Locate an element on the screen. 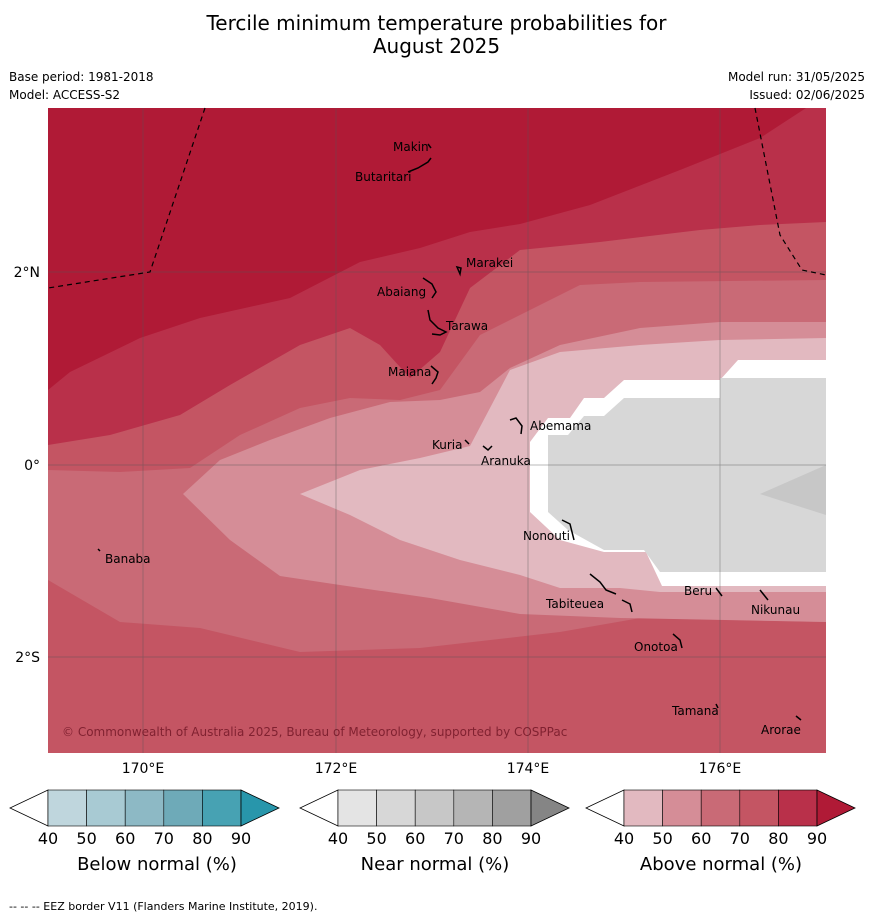  colorbar-above-tick: 40 is located at coordinates (624, 838).